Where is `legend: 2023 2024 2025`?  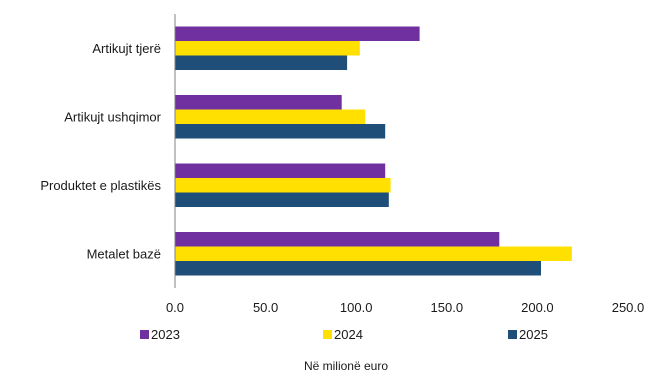 legend: 2023 2024 2025 is located at coordinates (344, 334).